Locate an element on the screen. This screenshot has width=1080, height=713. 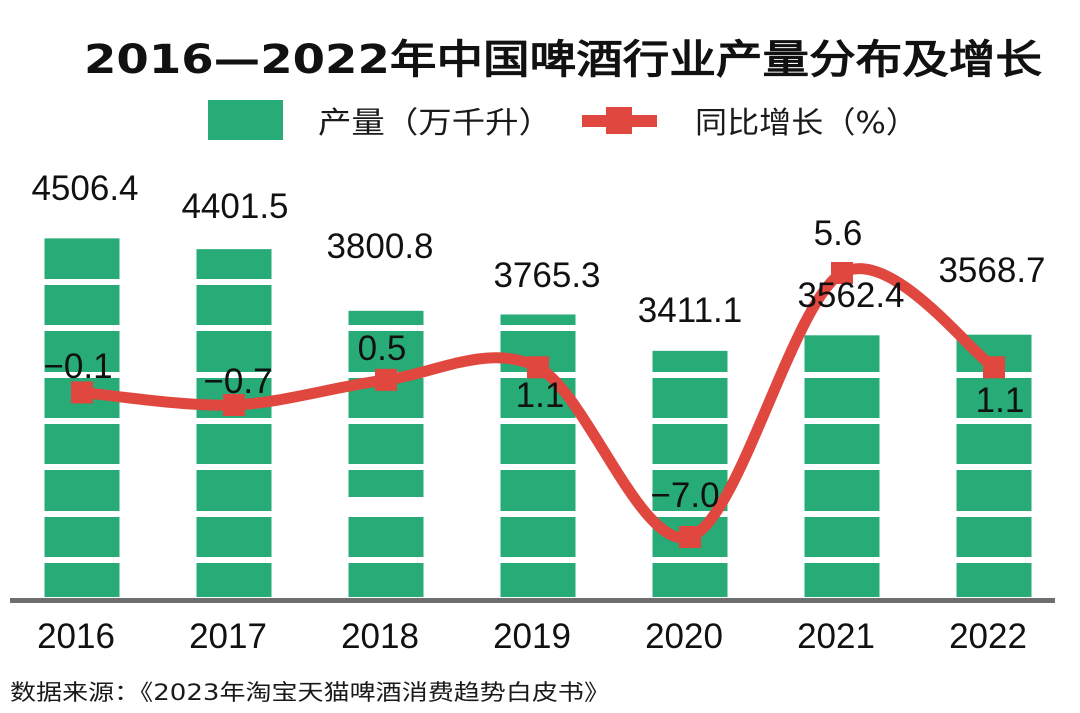
growth-marker-2018 is located at coordinates (386, 379).